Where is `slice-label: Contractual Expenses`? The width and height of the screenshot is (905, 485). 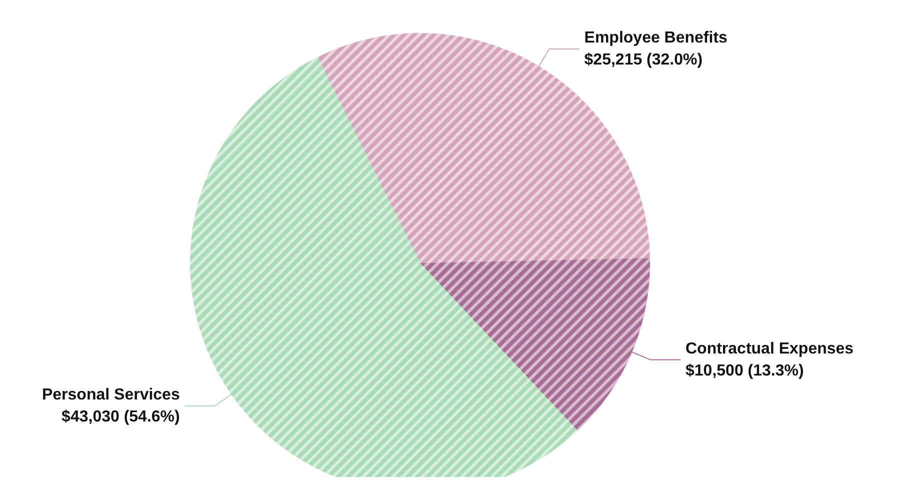
slice-label: Contractual Expenses is located at coordinates (770, 349).